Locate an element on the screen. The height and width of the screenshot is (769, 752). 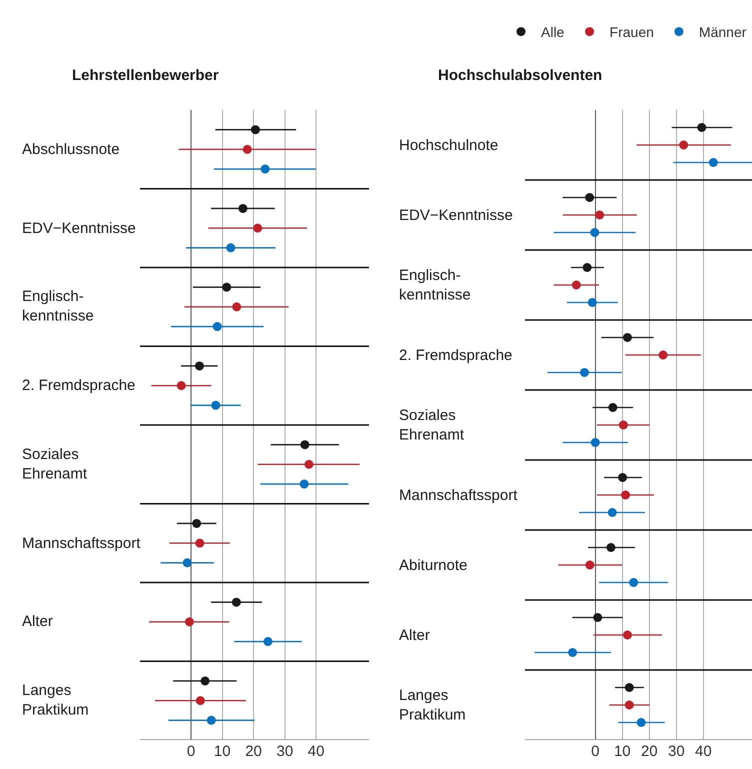
y-tick-label: Hochschulnote is located at coordinates (448, 145).